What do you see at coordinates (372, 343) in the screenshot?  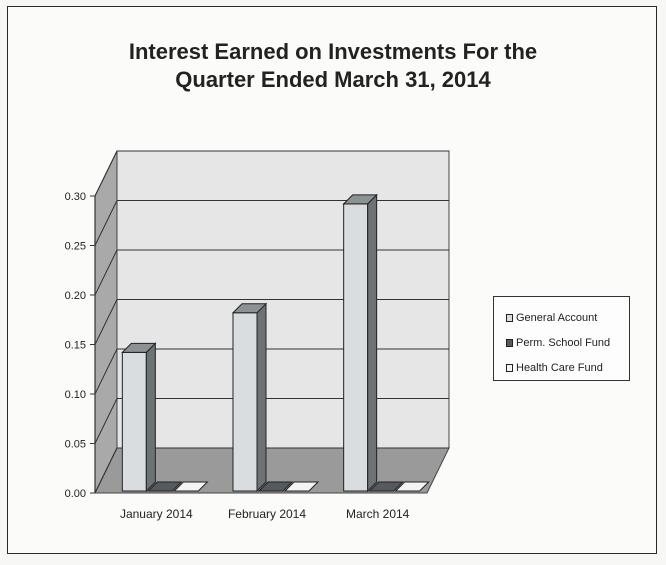 I see `bar-2-0-side` at bounding box center [372, 343].